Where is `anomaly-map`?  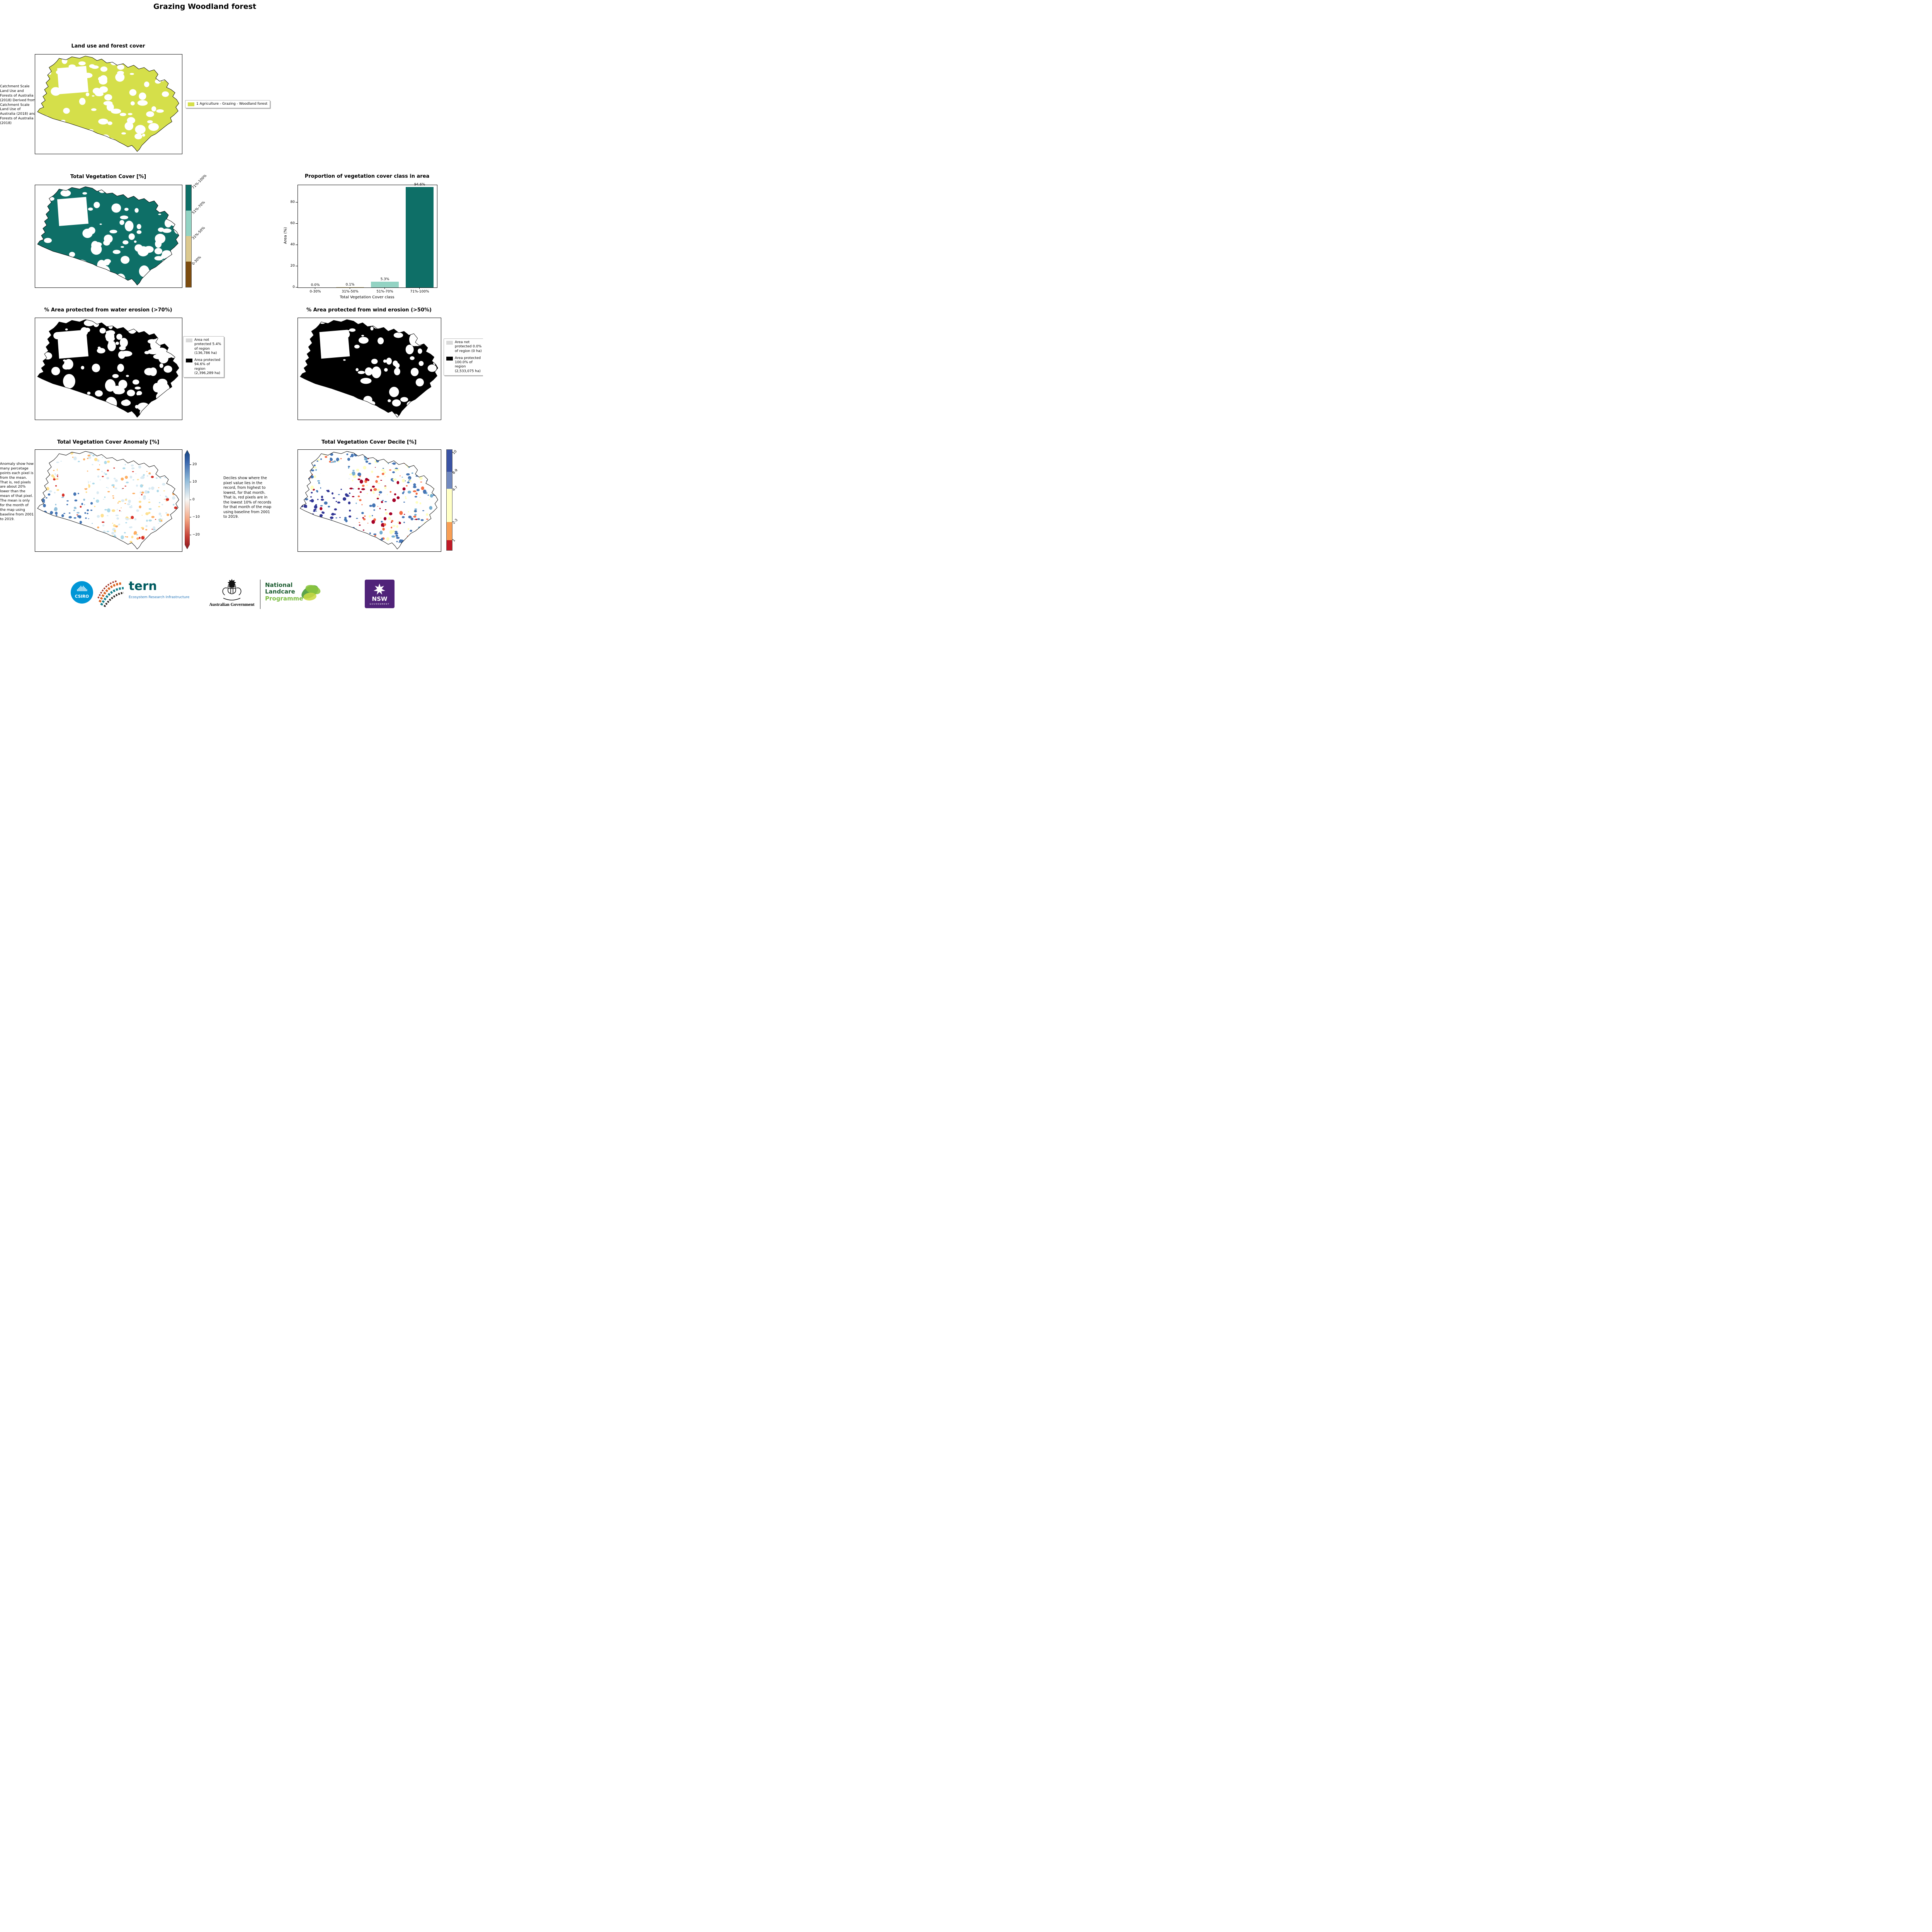 anomaly-map is located at coordinates (109, 500).